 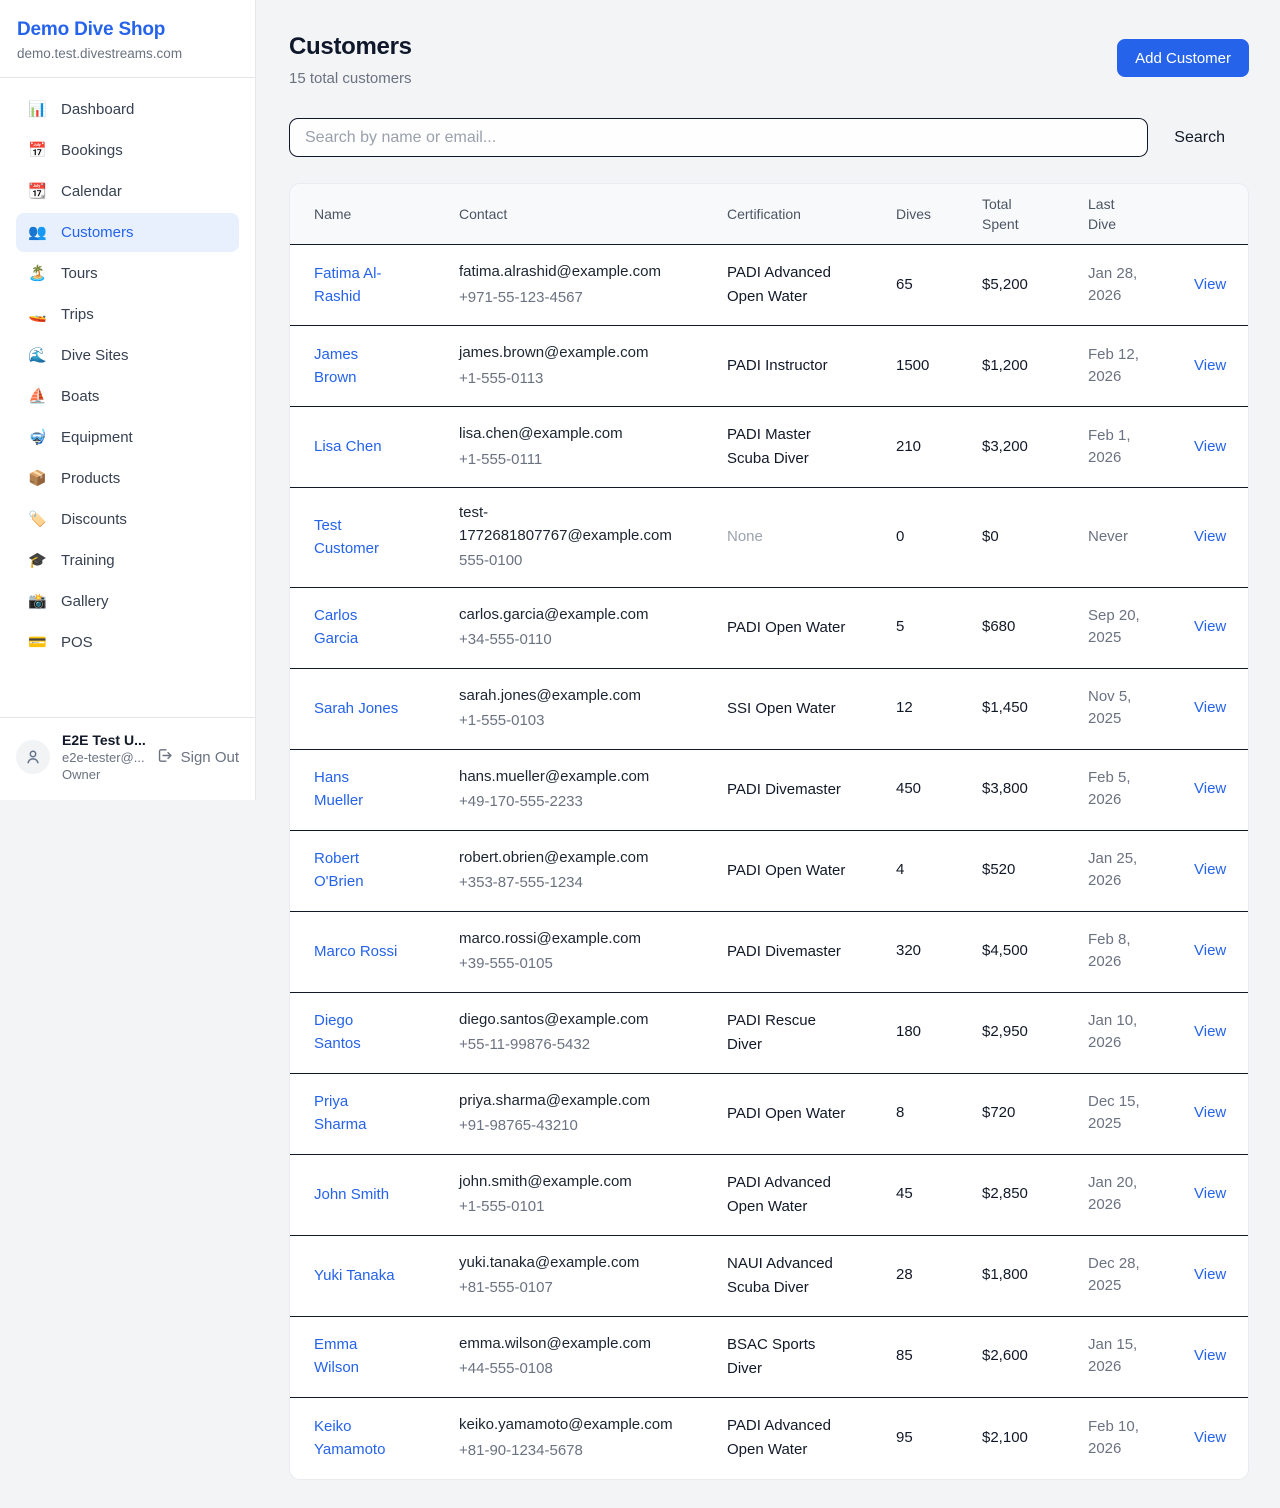 What do you see at coordinates (91, 478) in the screenshot?
I see `sidebar-item-label: Products` at bounding box center [91, 478].